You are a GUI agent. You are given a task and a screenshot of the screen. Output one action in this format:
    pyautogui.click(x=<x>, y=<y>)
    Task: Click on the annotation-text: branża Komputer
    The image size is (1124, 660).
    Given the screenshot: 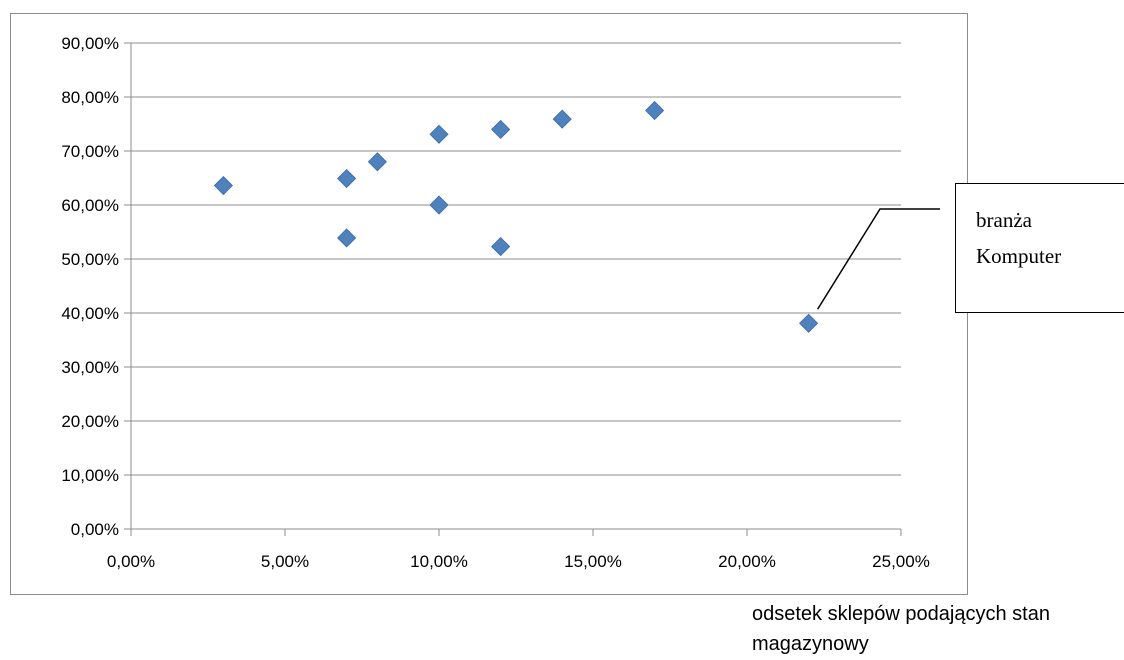 What is the action you would take?
    pyautogui.click(x=1019, y=238)
    